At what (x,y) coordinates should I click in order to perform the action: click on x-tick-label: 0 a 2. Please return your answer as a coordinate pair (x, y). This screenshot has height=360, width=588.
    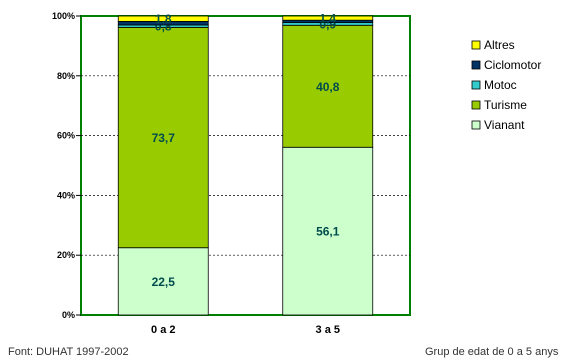
    Looking at the image, I should click on (163, 330).